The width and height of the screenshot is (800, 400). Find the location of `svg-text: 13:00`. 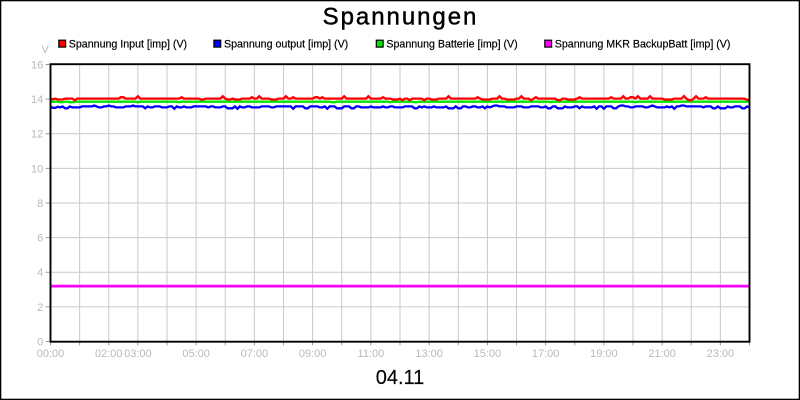

svg-text: 13:00 is located at coordinates (429, 354).